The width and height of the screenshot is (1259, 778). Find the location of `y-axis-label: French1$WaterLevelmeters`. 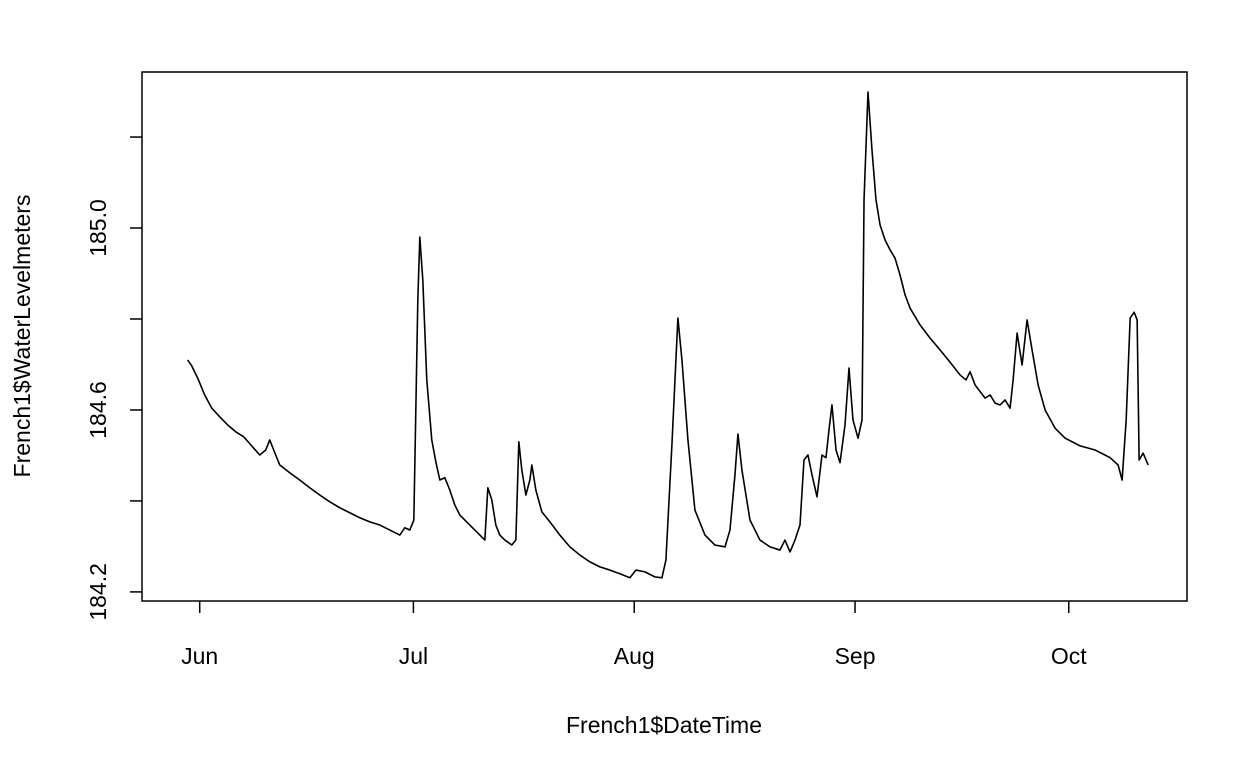

y-axis-label: French1$WaterLevelmeters is located at coordinates (22, 336).